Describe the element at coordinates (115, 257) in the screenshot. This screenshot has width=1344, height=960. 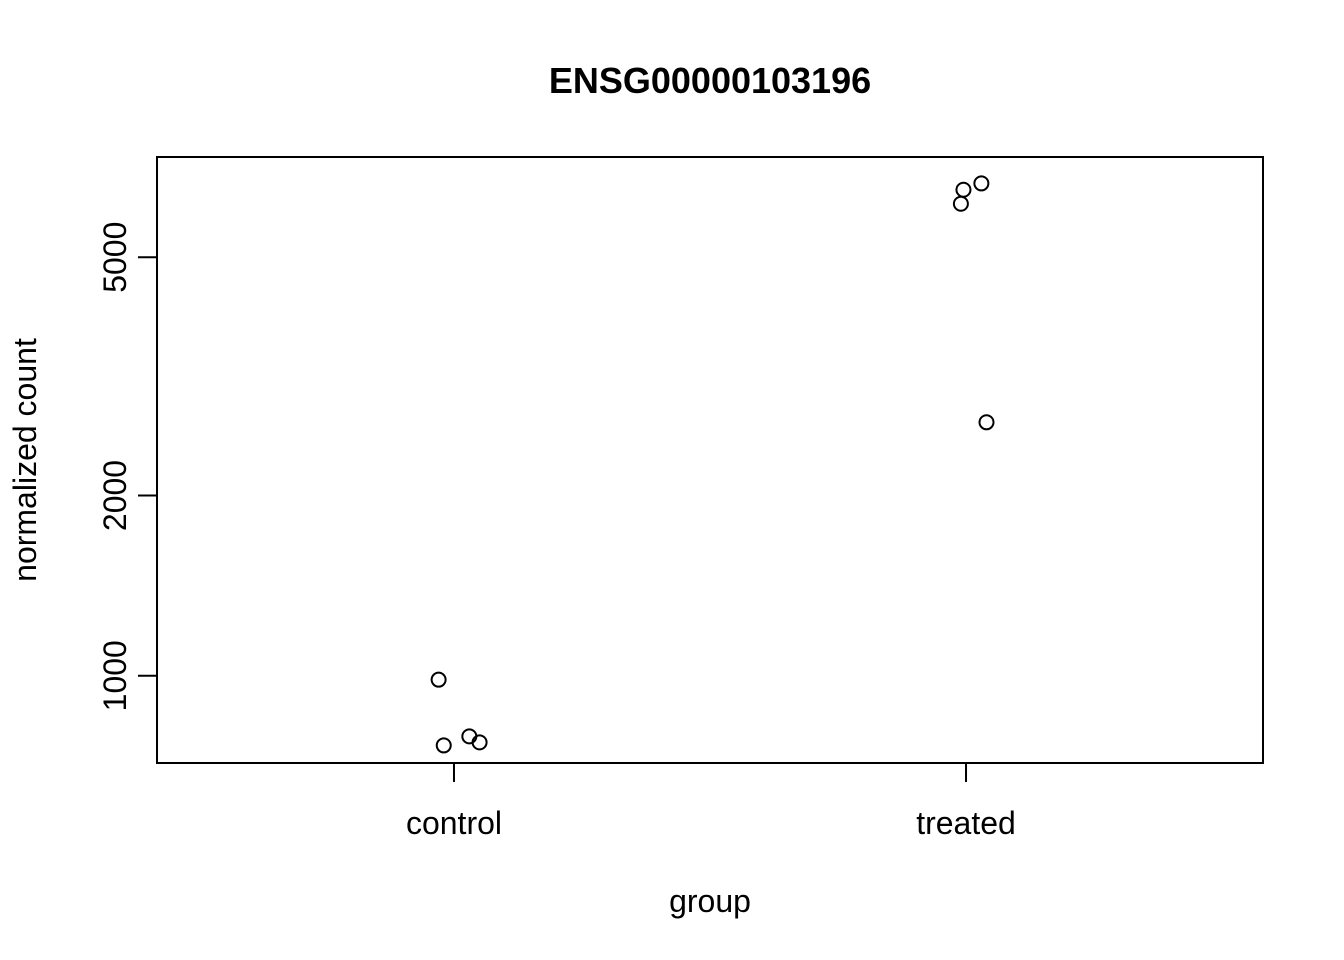
I see `y-tick-label: 5000` at that location.